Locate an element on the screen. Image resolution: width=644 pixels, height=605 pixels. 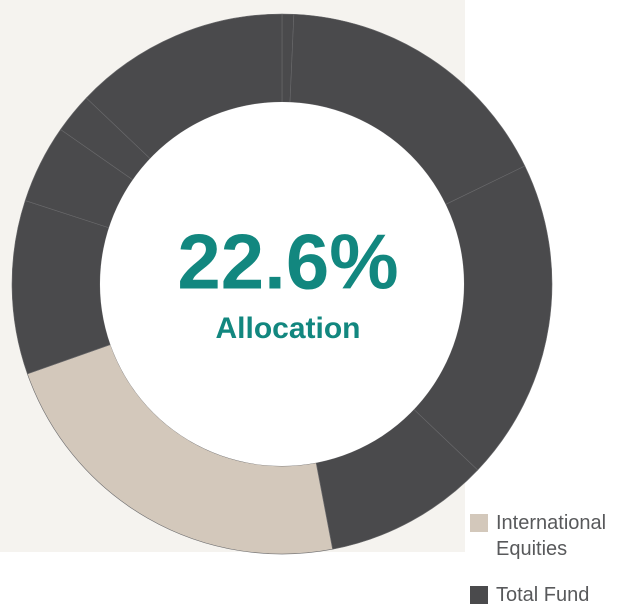
center-label: 22.6% is located at coordinates (287, 262).